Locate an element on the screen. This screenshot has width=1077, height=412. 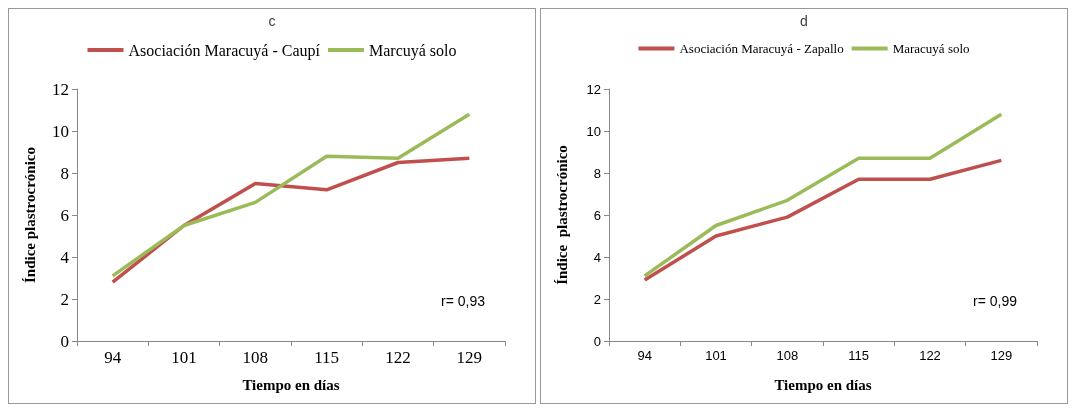
chart-title: d is located at coordinates (804, 21).